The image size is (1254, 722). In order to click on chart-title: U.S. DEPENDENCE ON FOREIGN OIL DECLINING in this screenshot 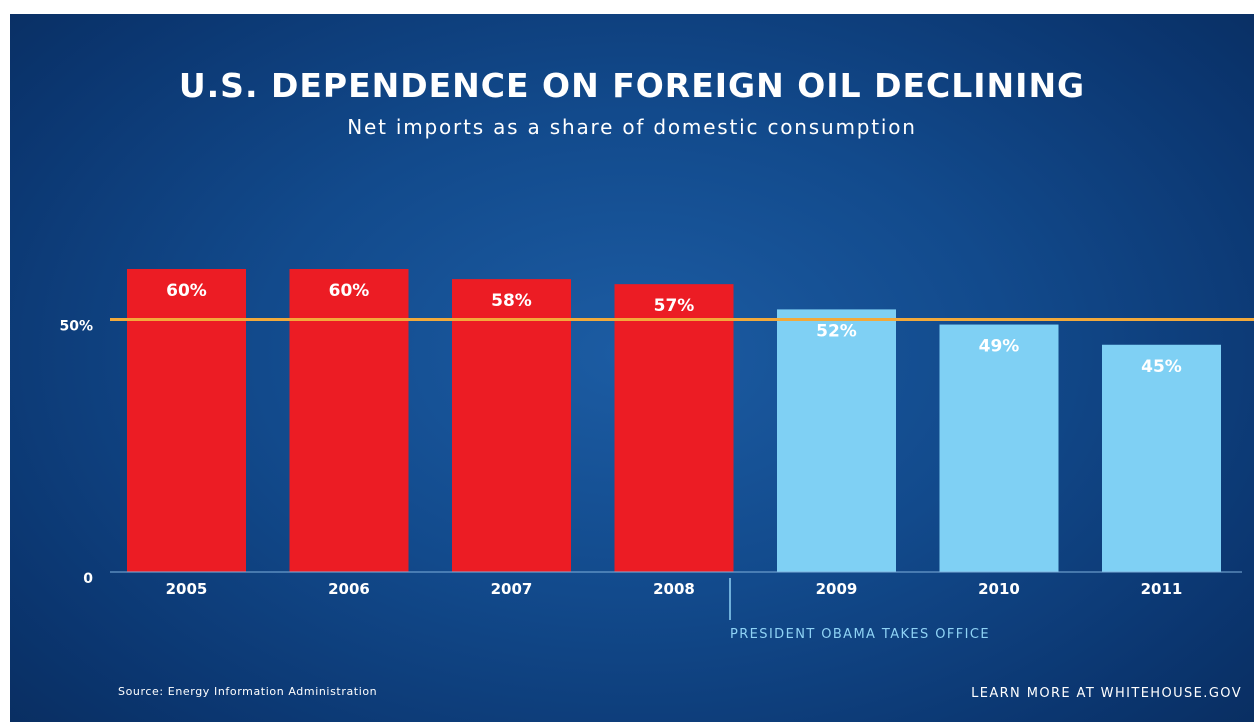, I will do `click(632, 85)`.